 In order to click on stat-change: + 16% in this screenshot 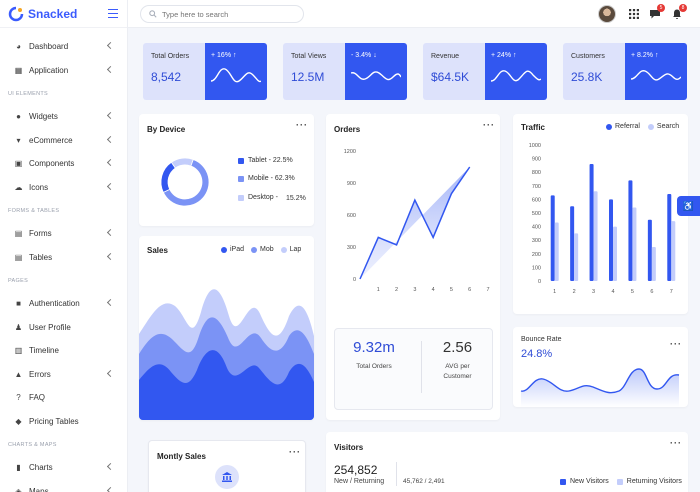, I will do `click(221, 55)`.